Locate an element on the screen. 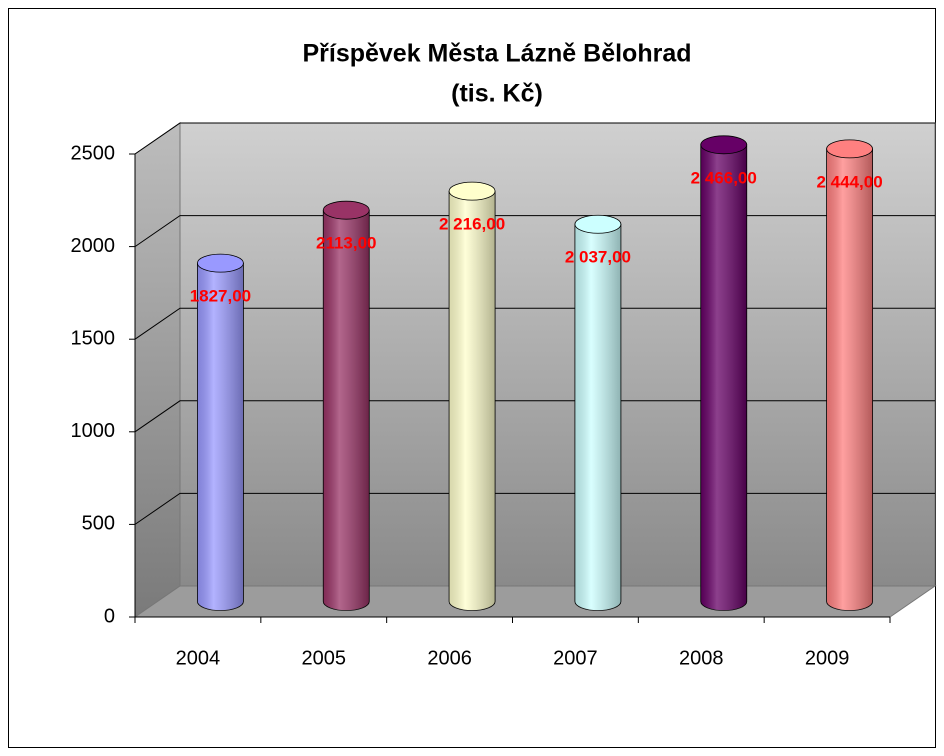 This screenshot has height=756, width=944. side-wall is located at coordinates (157, 370).